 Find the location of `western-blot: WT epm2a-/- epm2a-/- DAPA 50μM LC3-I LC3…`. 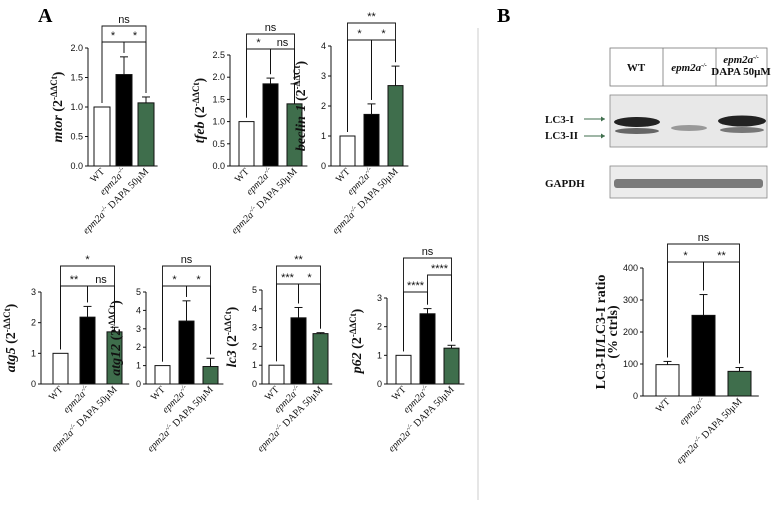

western-blot: WT epm2a-/- epm2a-/- DAPA 50μM LC3-I LC3… is located at coordinates (658, 123).